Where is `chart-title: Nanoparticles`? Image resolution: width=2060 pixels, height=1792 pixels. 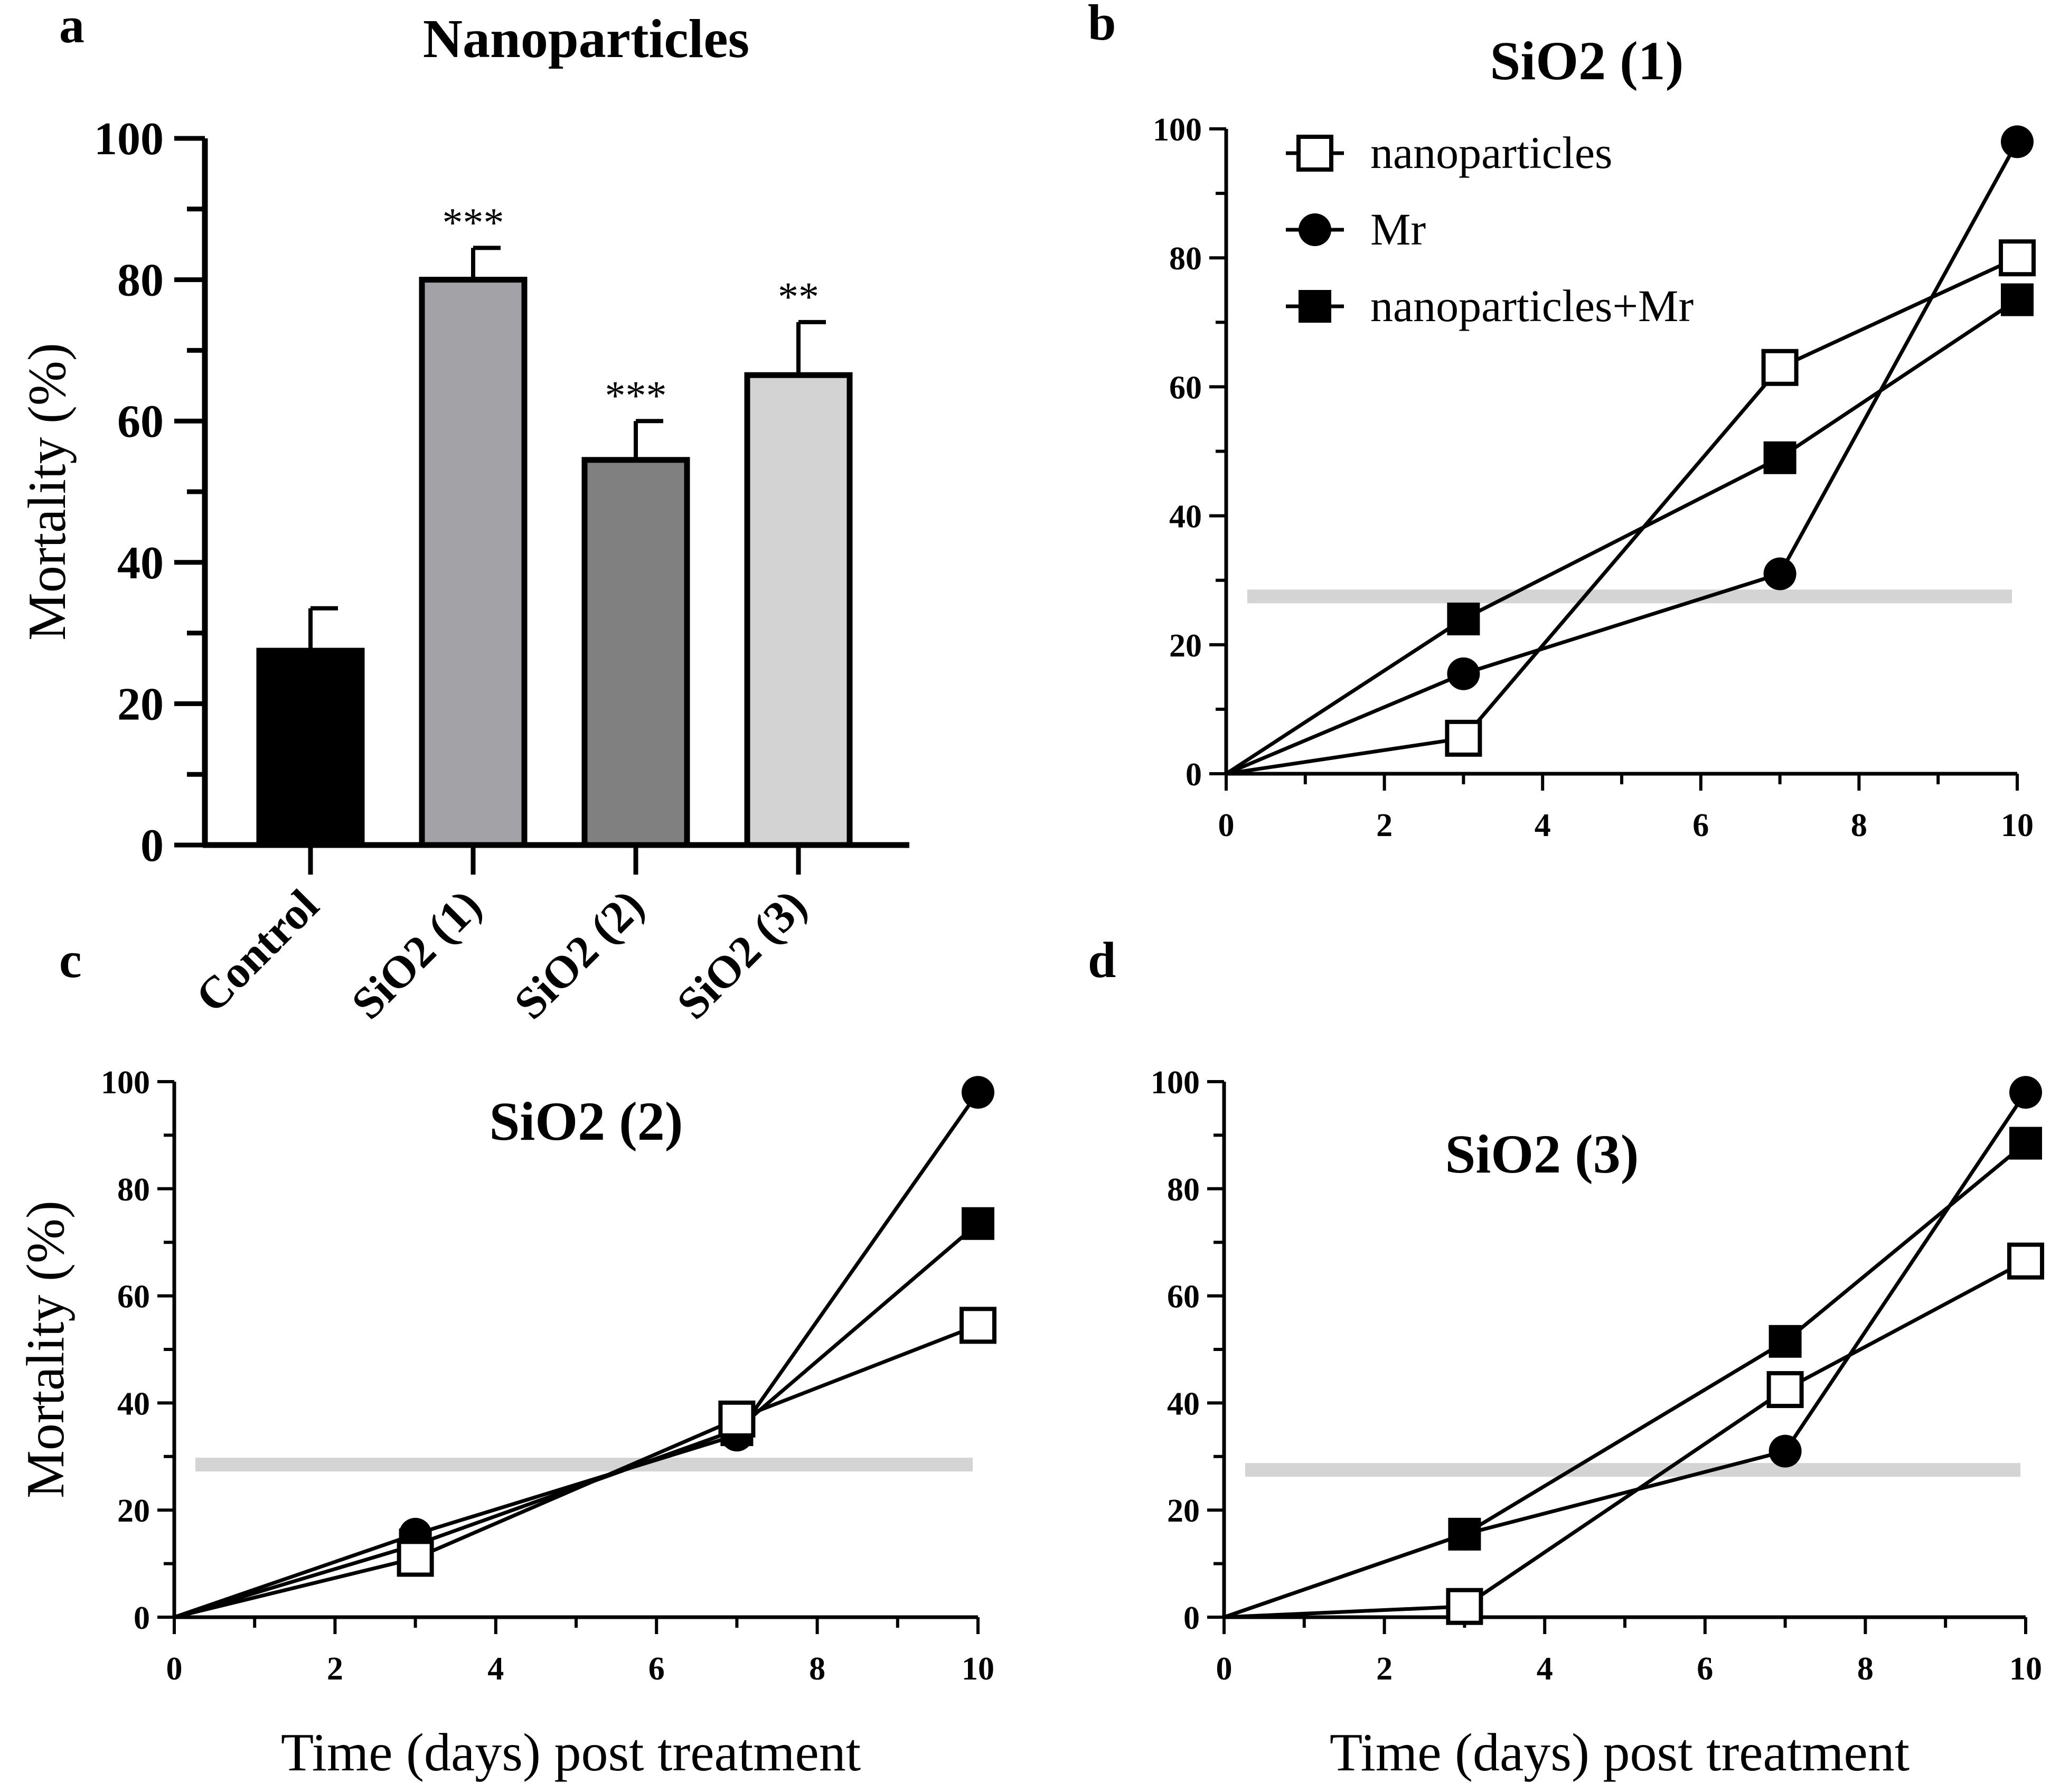 chart-title: Nanoparticles is located at coordinates (586, 38).